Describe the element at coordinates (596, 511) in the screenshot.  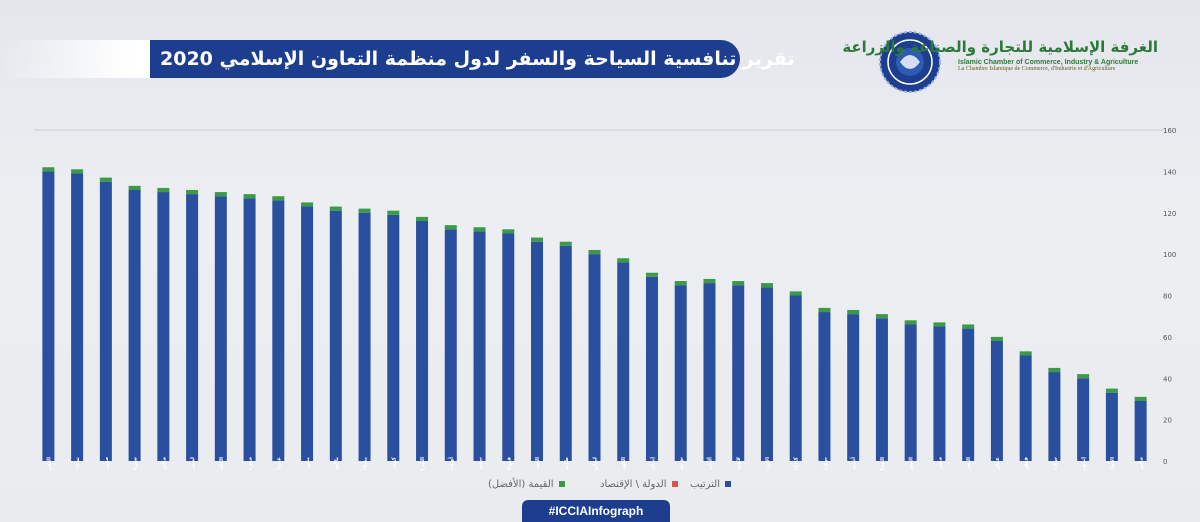
I see `hashtag-badge: #ICCIAInfograph` at that location.